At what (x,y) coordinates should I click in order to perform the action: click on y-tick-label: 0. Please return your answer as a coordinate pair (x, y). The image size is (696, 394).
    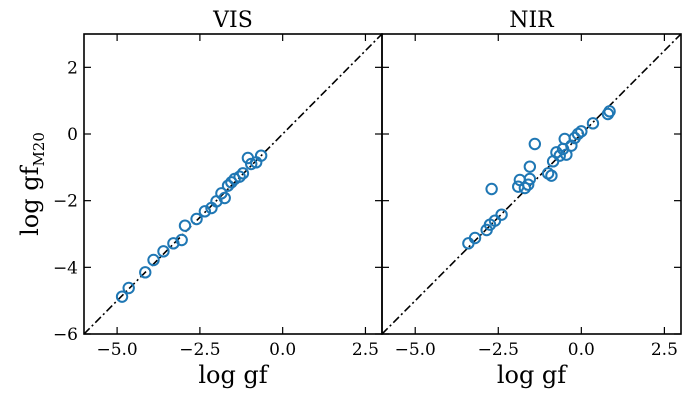
    Looking at the image, I should click on (72, 135).